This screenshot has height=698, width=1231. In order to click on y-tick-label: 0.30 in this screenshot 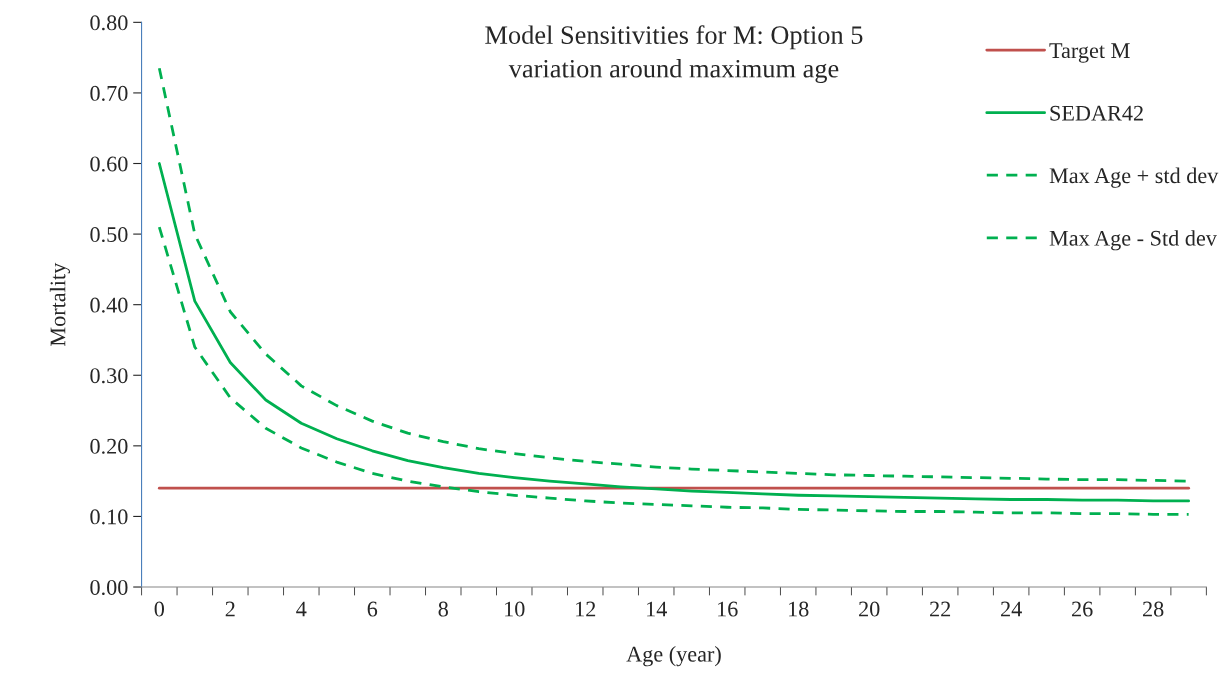, I will do `click(109, 376)`.